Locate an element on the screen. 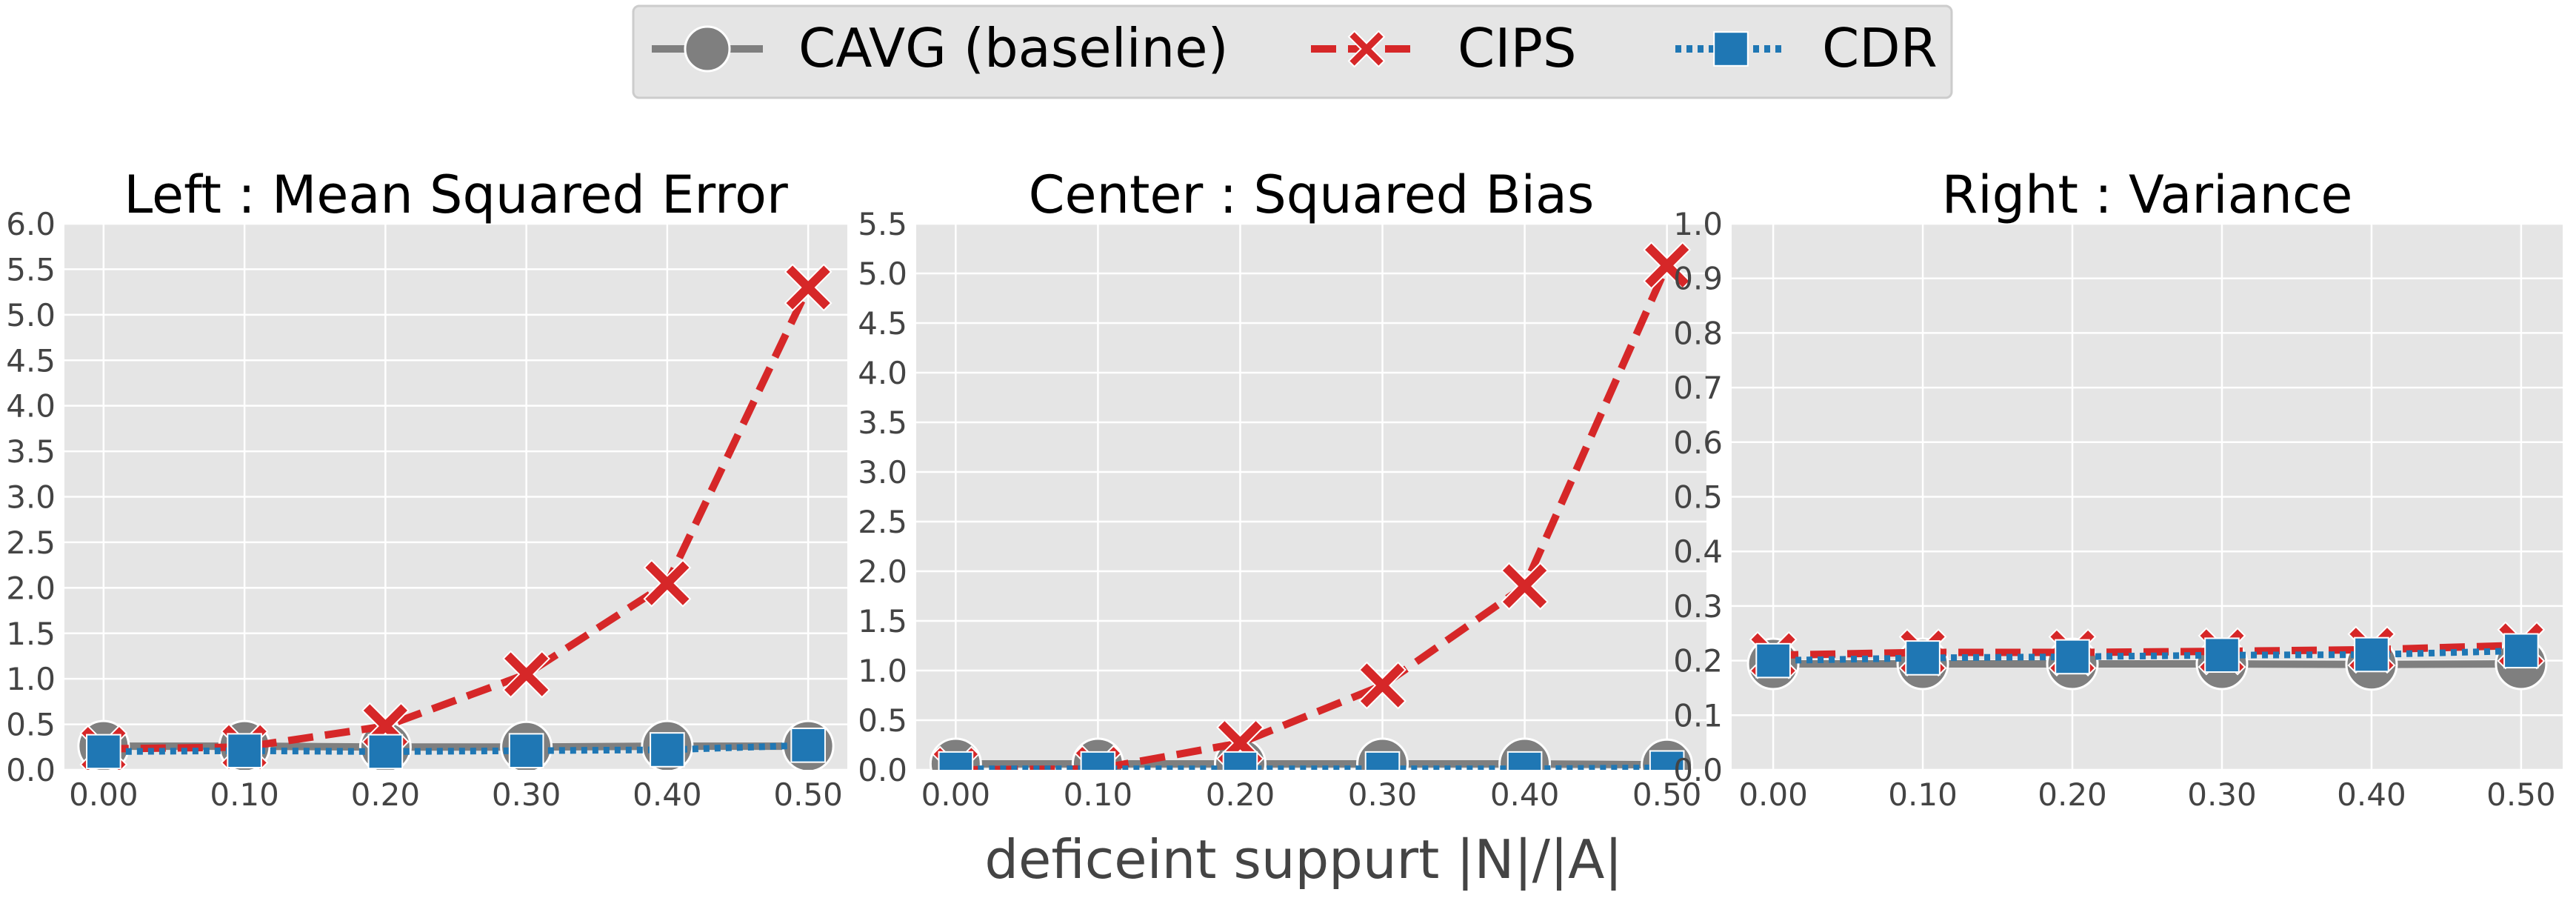  panel-title: Left : Mean Squared Error is located at coordinates (456, 195).